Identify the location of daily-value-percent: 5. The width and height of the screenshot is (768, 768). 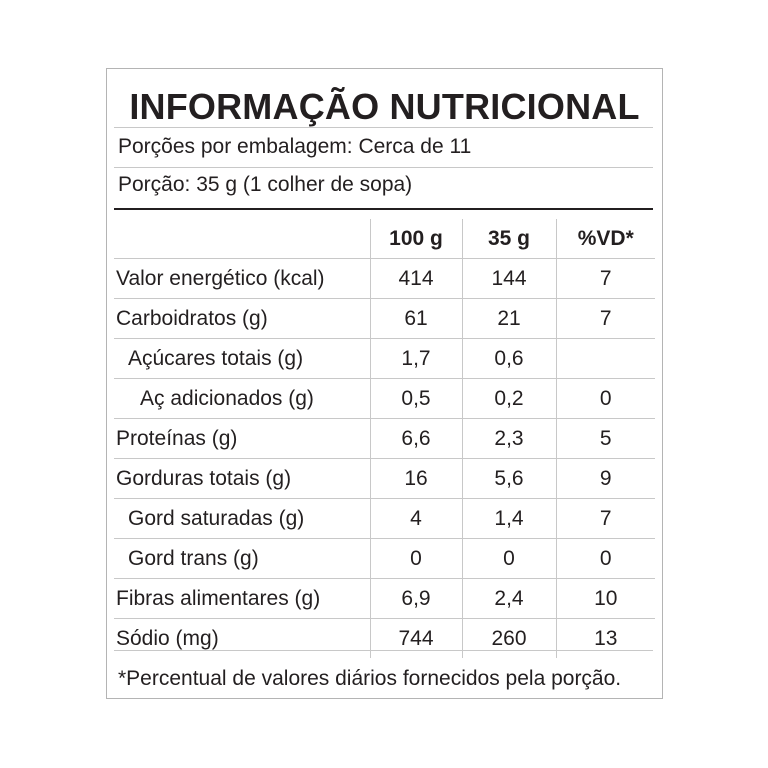
(605, 438).